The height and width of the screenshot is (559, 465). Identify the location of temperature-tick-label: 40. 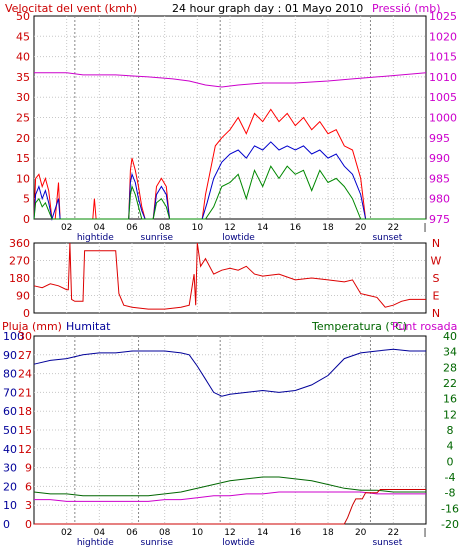
(450, 336).